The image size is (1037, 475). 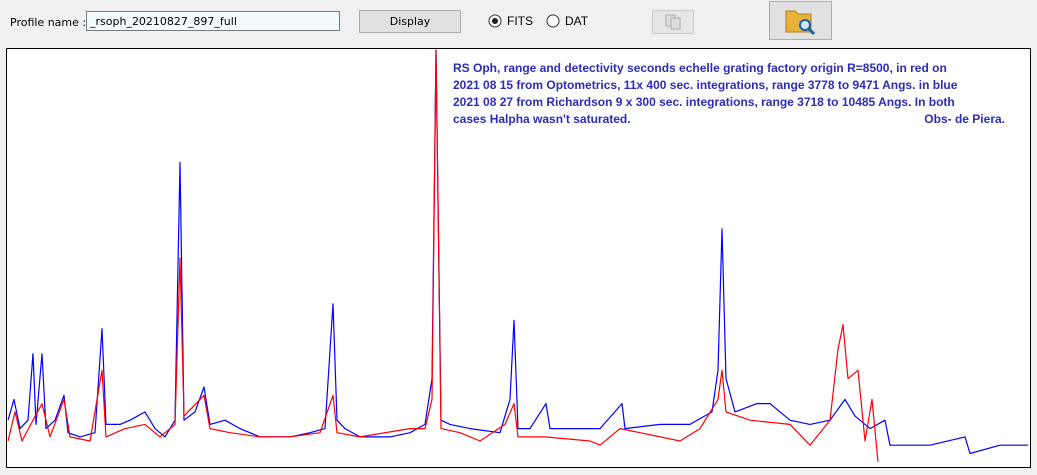 What do you see at coordinates (675, 23) in the screenshot?
I see `copy-icon` at bounding box center [675, 23].